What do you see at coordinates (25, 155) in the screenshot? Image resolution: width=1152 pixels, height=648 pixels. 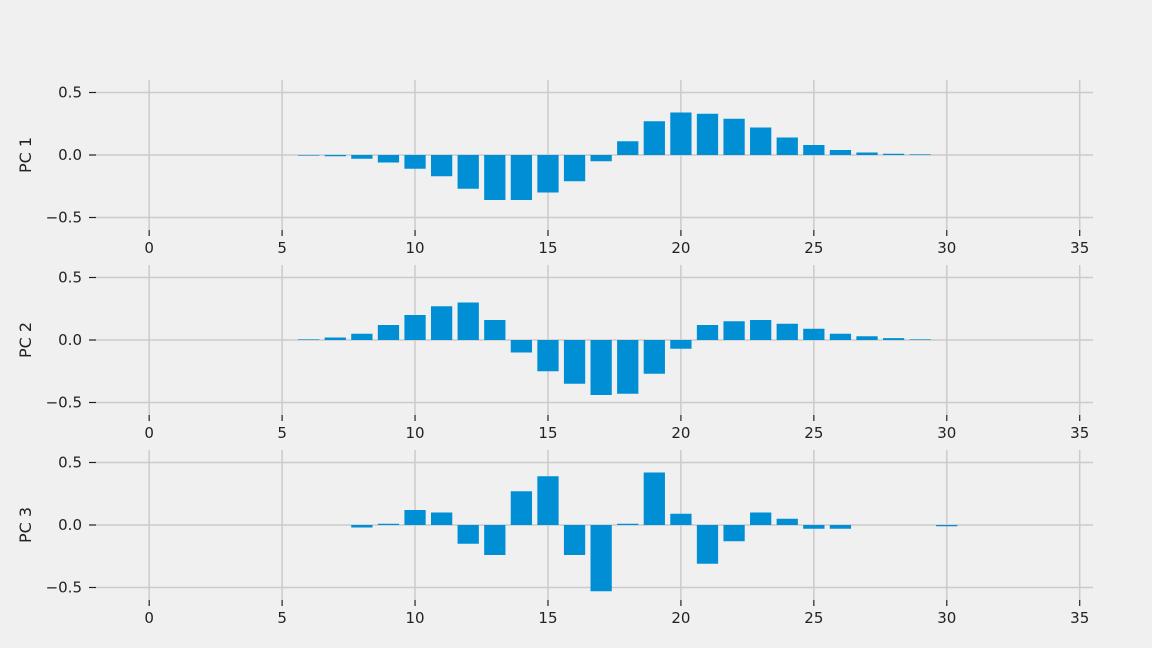 I see `y-axis-label: PC 1` at bounding box center [25, 155].